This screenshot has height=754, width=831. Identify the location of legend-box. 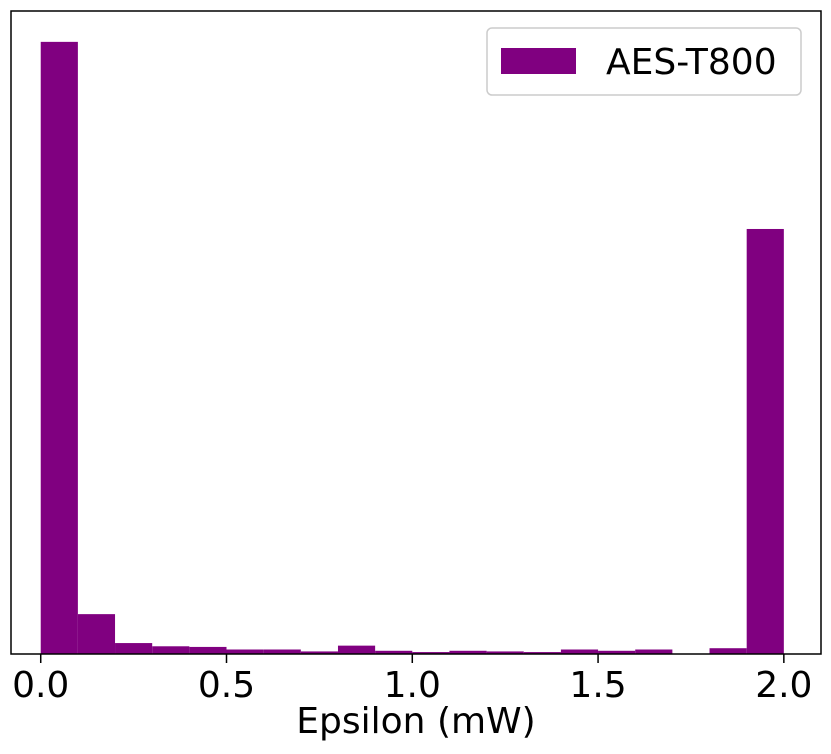
(644, 61).